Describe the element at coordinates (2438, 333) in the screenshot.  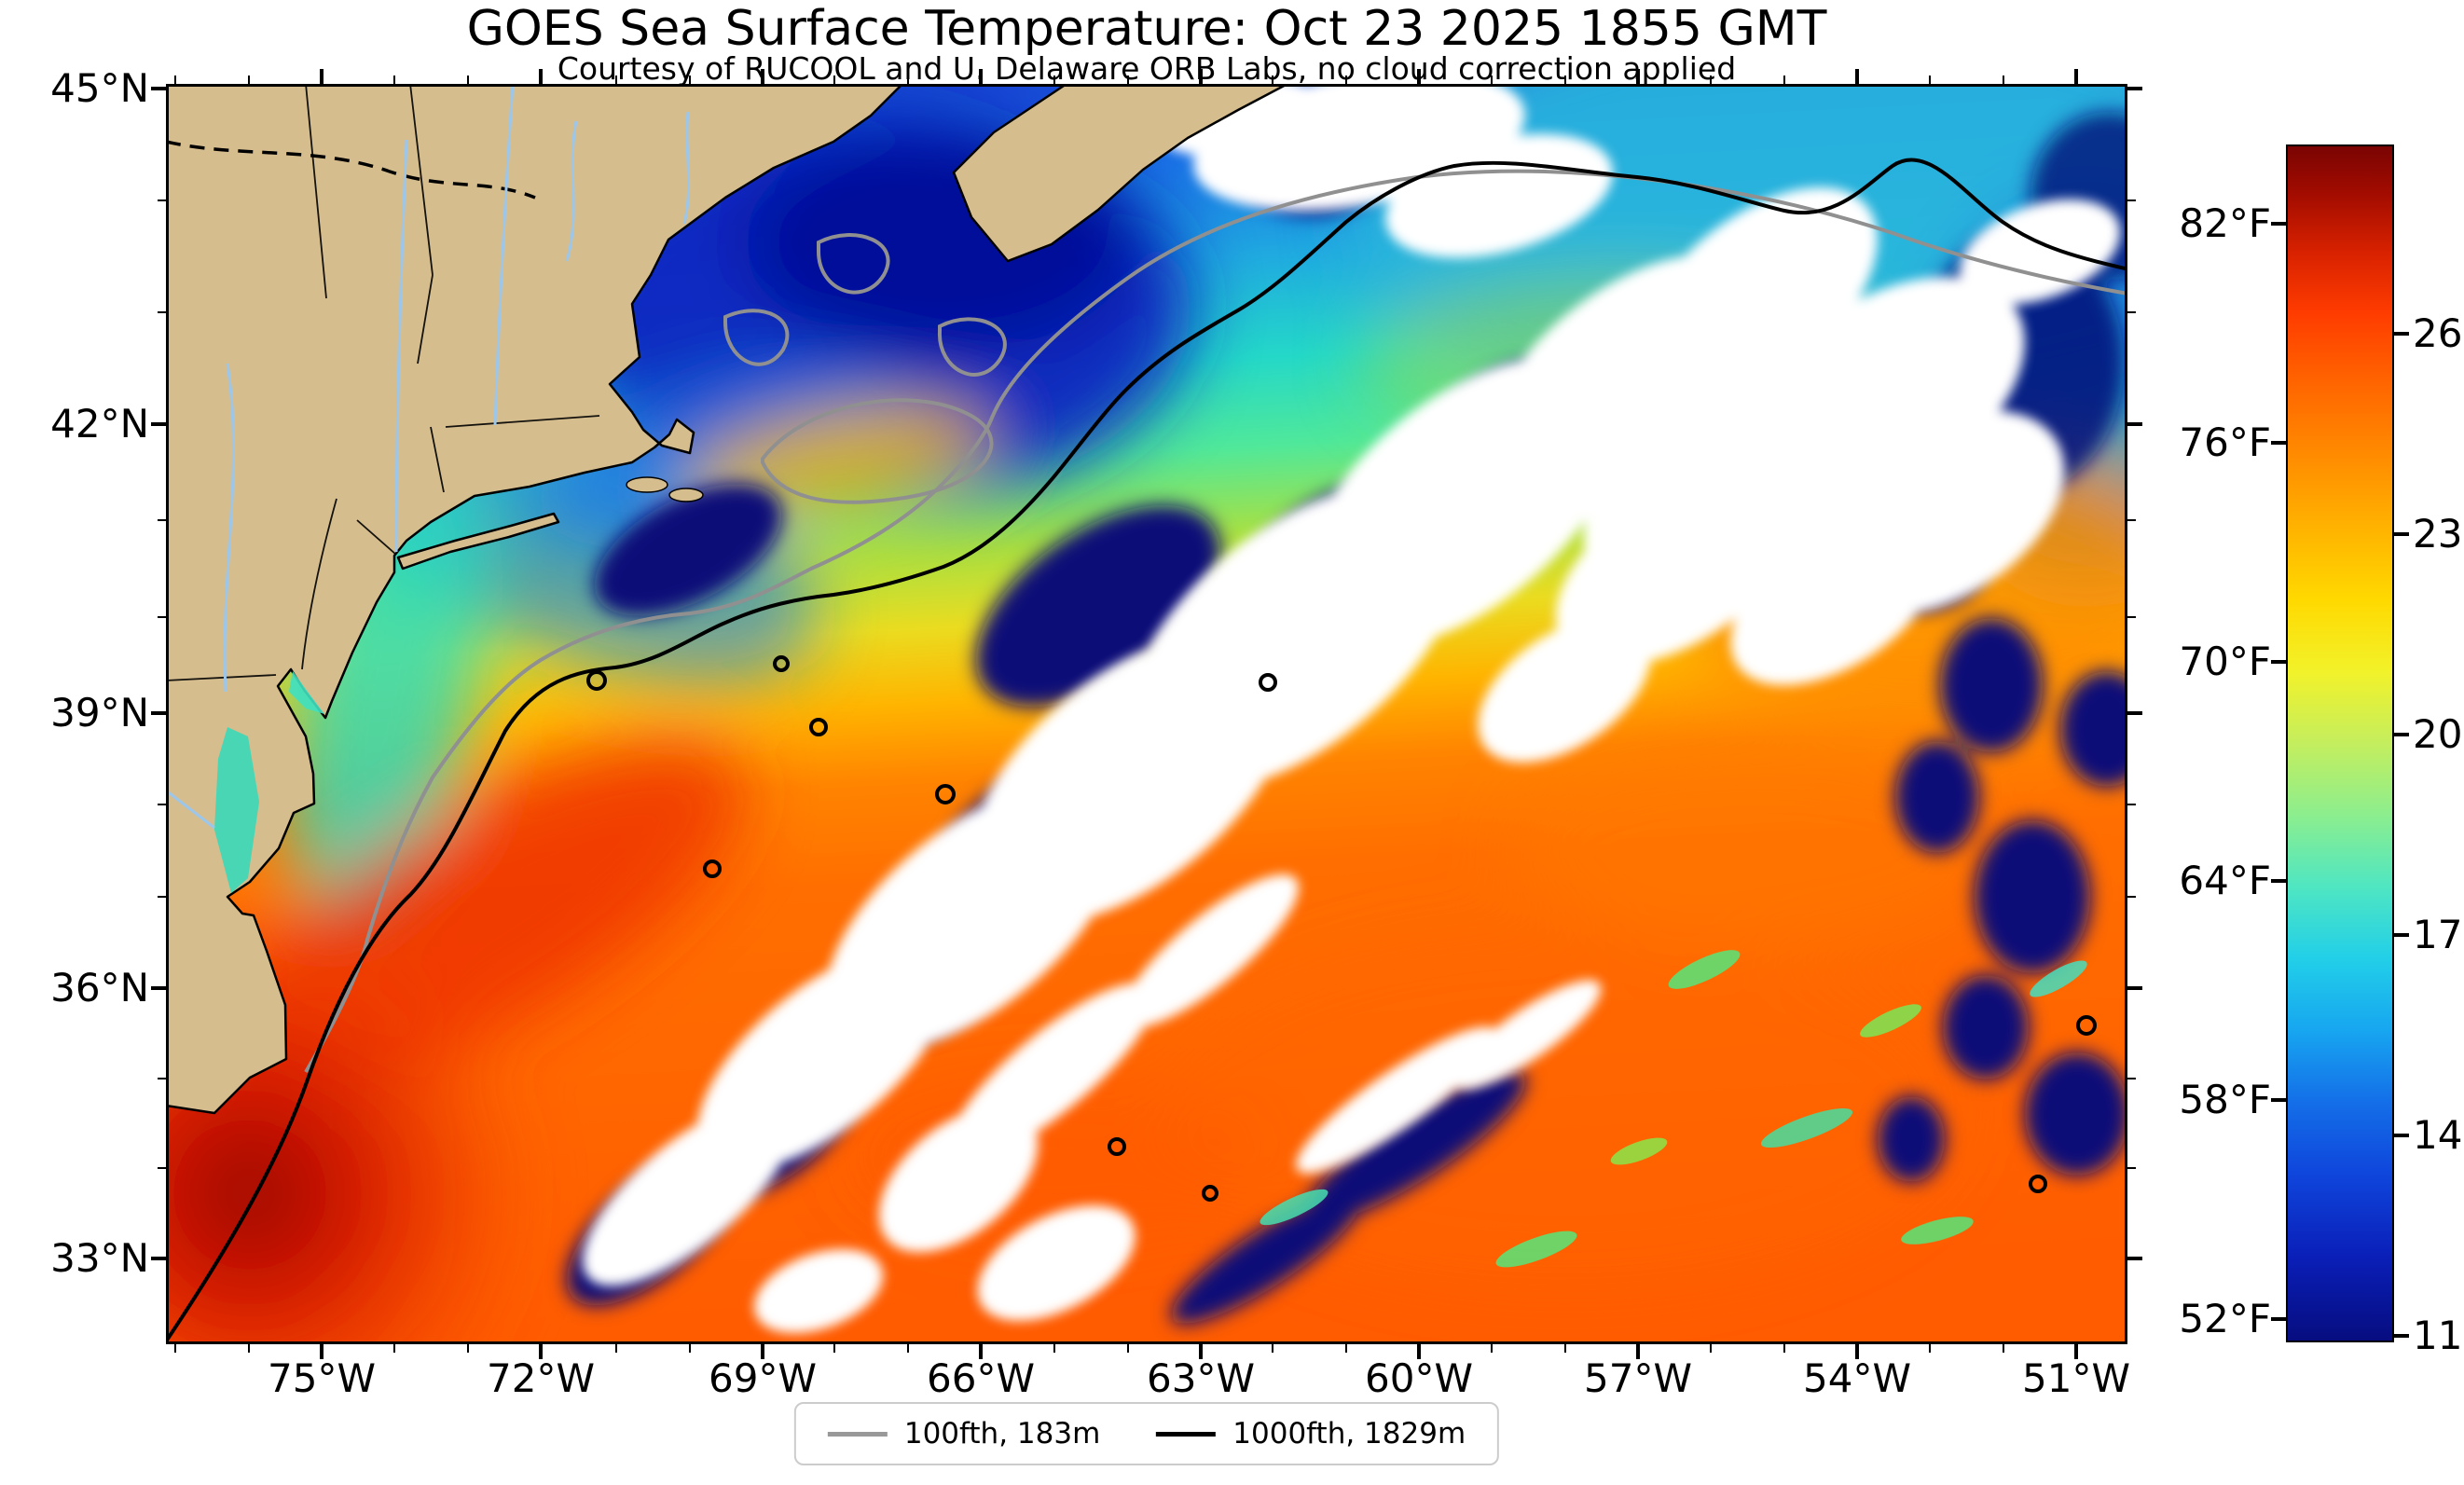
I see `colorbar-c-label: 26°C` at that location.